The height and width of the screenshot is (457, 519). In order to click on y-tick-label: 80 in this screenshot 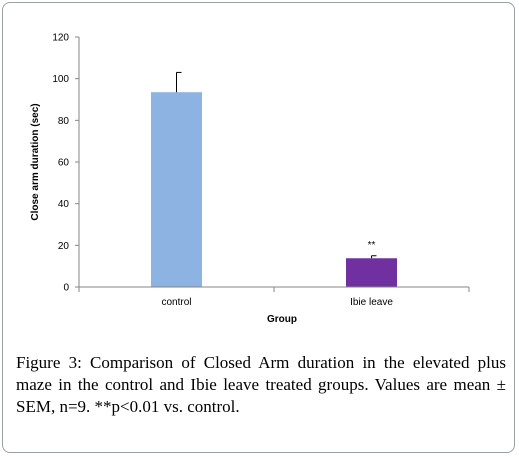, I will do `click(64, 121)`.